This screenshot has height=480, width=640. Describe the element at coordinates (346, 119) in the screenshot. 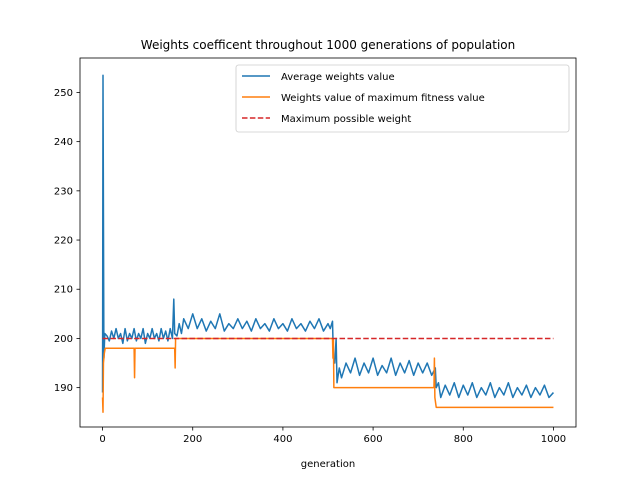

I see `legend-label-3: Maximum possible weight` at that location.